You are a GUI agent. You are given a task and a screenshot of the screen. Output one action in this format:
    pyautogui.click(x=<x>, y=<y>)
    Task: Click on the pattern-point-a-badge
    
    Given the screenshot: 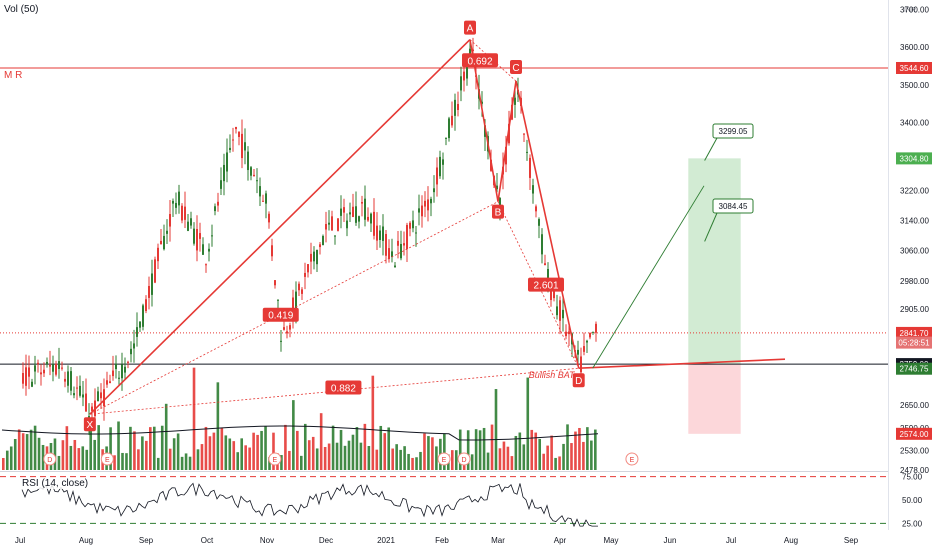 What is the action you would take?
    pyautogui.click(x=470, y=27)
    